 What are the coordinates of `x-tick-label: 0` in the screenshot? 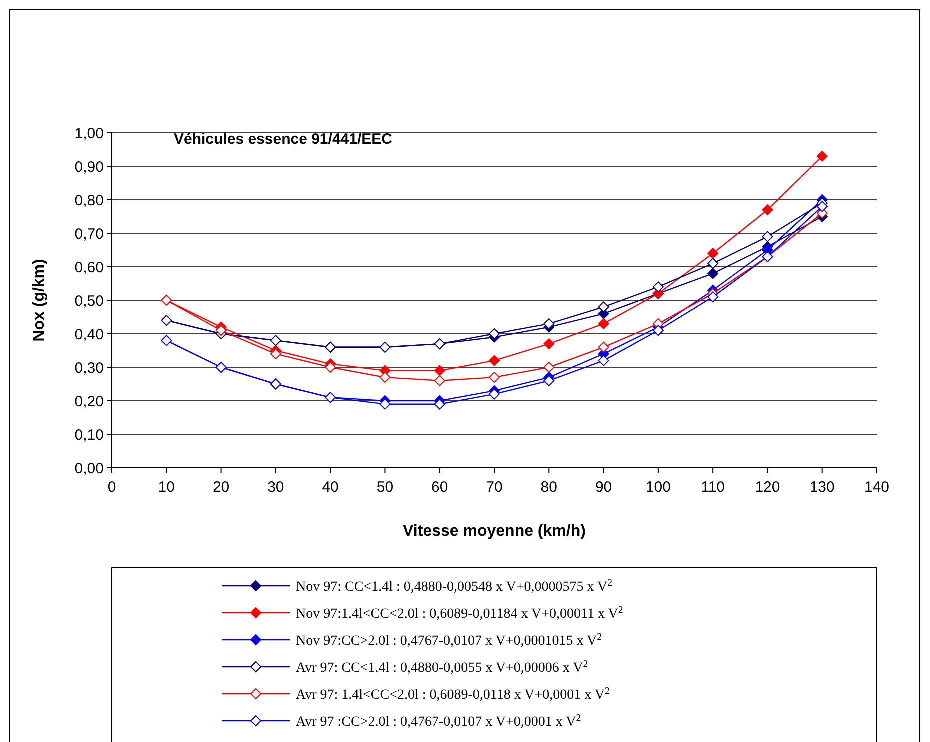 It's located at (112, 487).